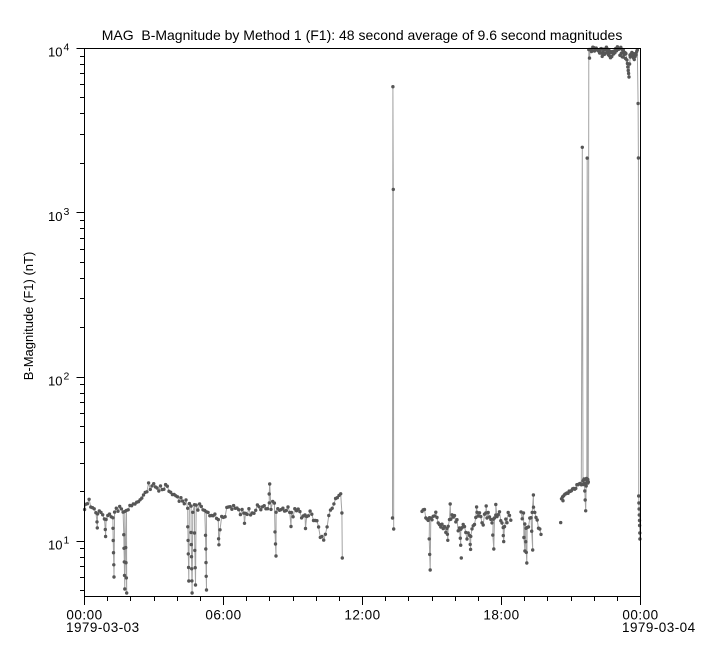  I want to click on svg-text: 06:00, so click(223, 615).